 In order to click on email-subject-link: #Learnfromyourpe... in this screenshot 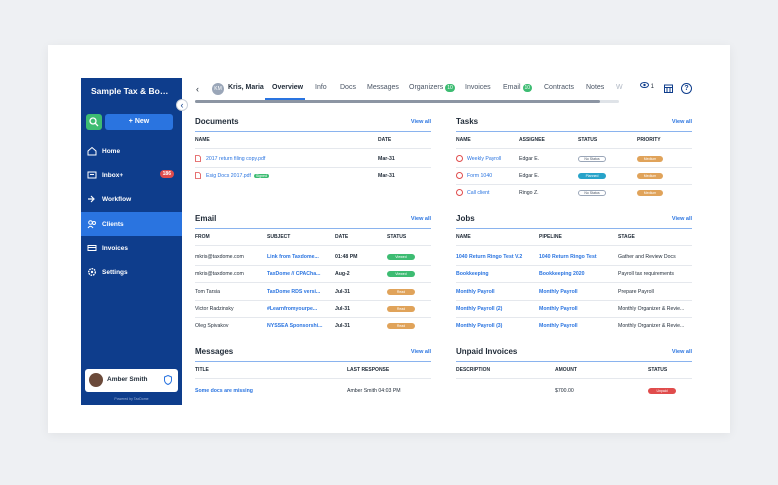, I will do `click(292, 309)`.